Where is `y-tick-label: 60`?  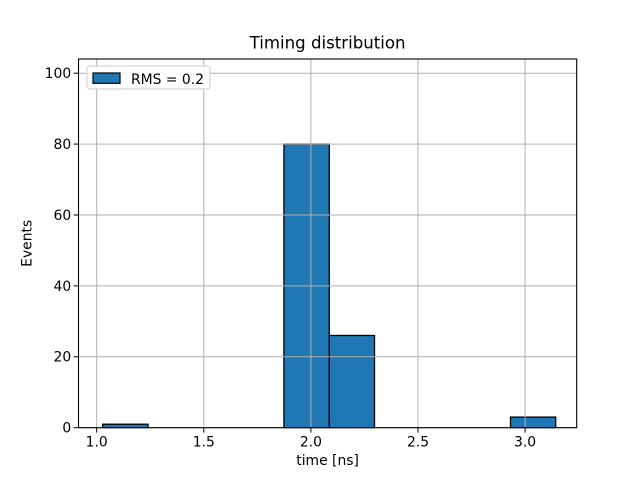 y-tick-label: 60 is located at coordinates (63, 216).